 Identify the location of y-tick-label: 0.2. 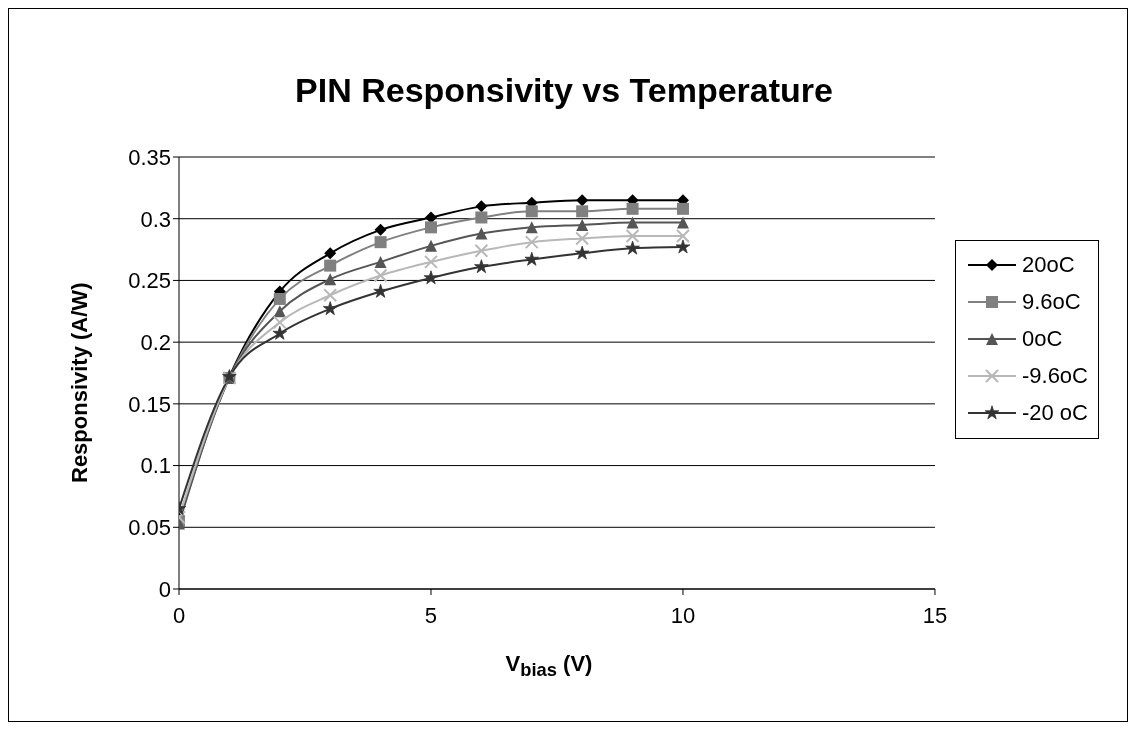
(155, 342).